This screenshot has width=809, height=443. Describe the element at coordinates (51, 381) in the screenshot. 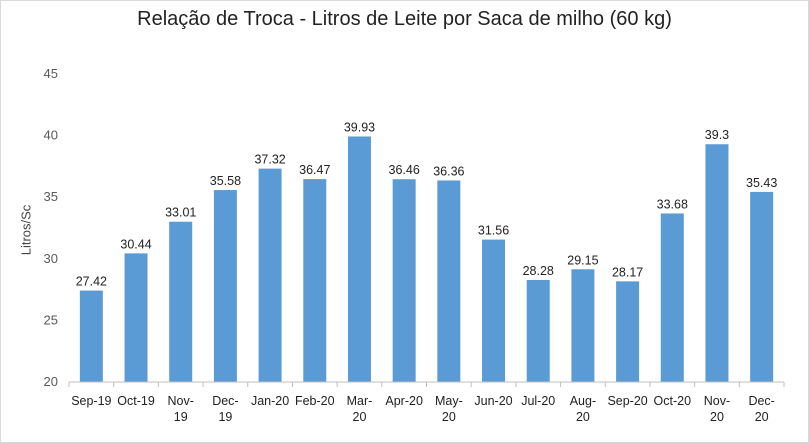

I see `y-tick-label: 20` at that location.